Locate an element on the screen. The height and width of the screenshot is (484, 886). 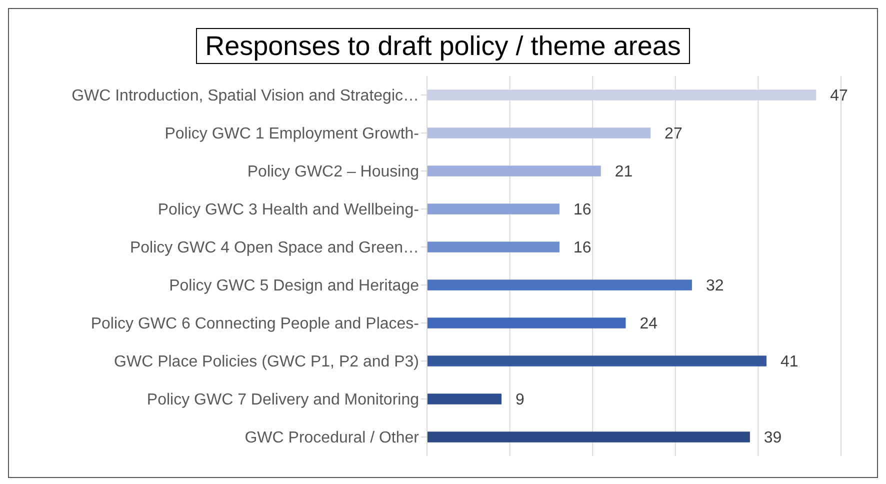
y-tick-label: Policy GWC 5 Design and Heritage is located at coordinates (294, 286).